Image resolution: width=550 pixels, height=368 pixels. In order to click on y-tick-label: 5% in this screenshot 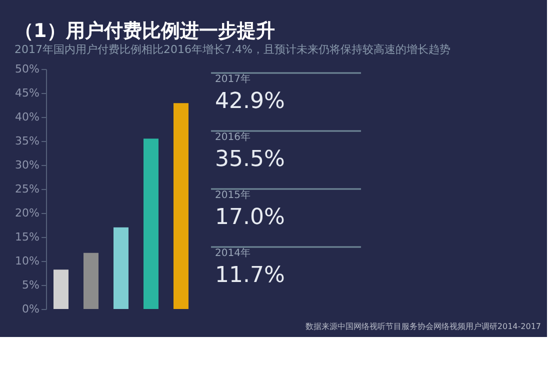, I will do `click(31, 285)`.